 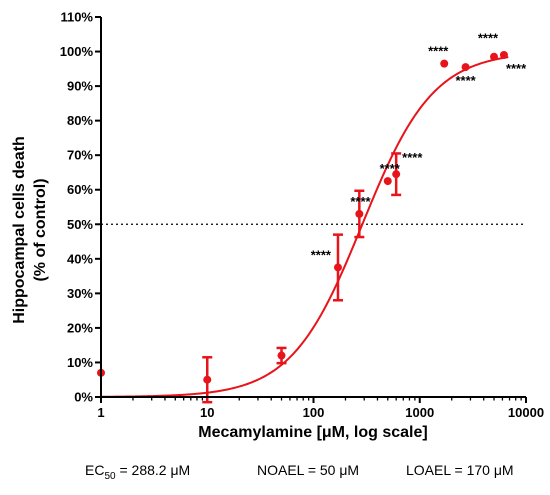 I want to click on loael-annotation: LOAEL = 170 μM, so click(x=460, y=470).